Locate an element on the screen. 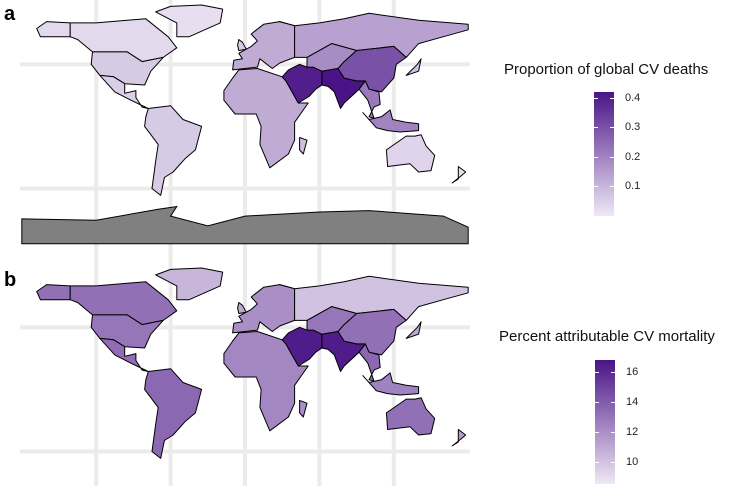 The width and height of the screenshot is (741, 486). colorbar-tick-label: 10 is located at coordinates (632, 461).